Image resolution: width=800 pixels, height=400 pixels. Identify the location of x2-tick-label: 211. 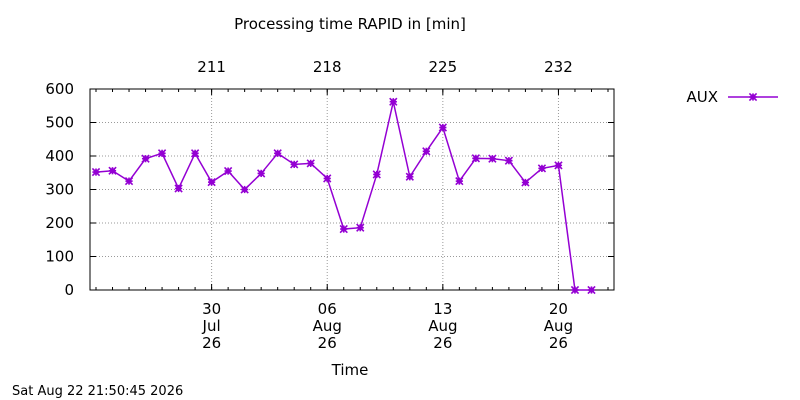
(211, 67).